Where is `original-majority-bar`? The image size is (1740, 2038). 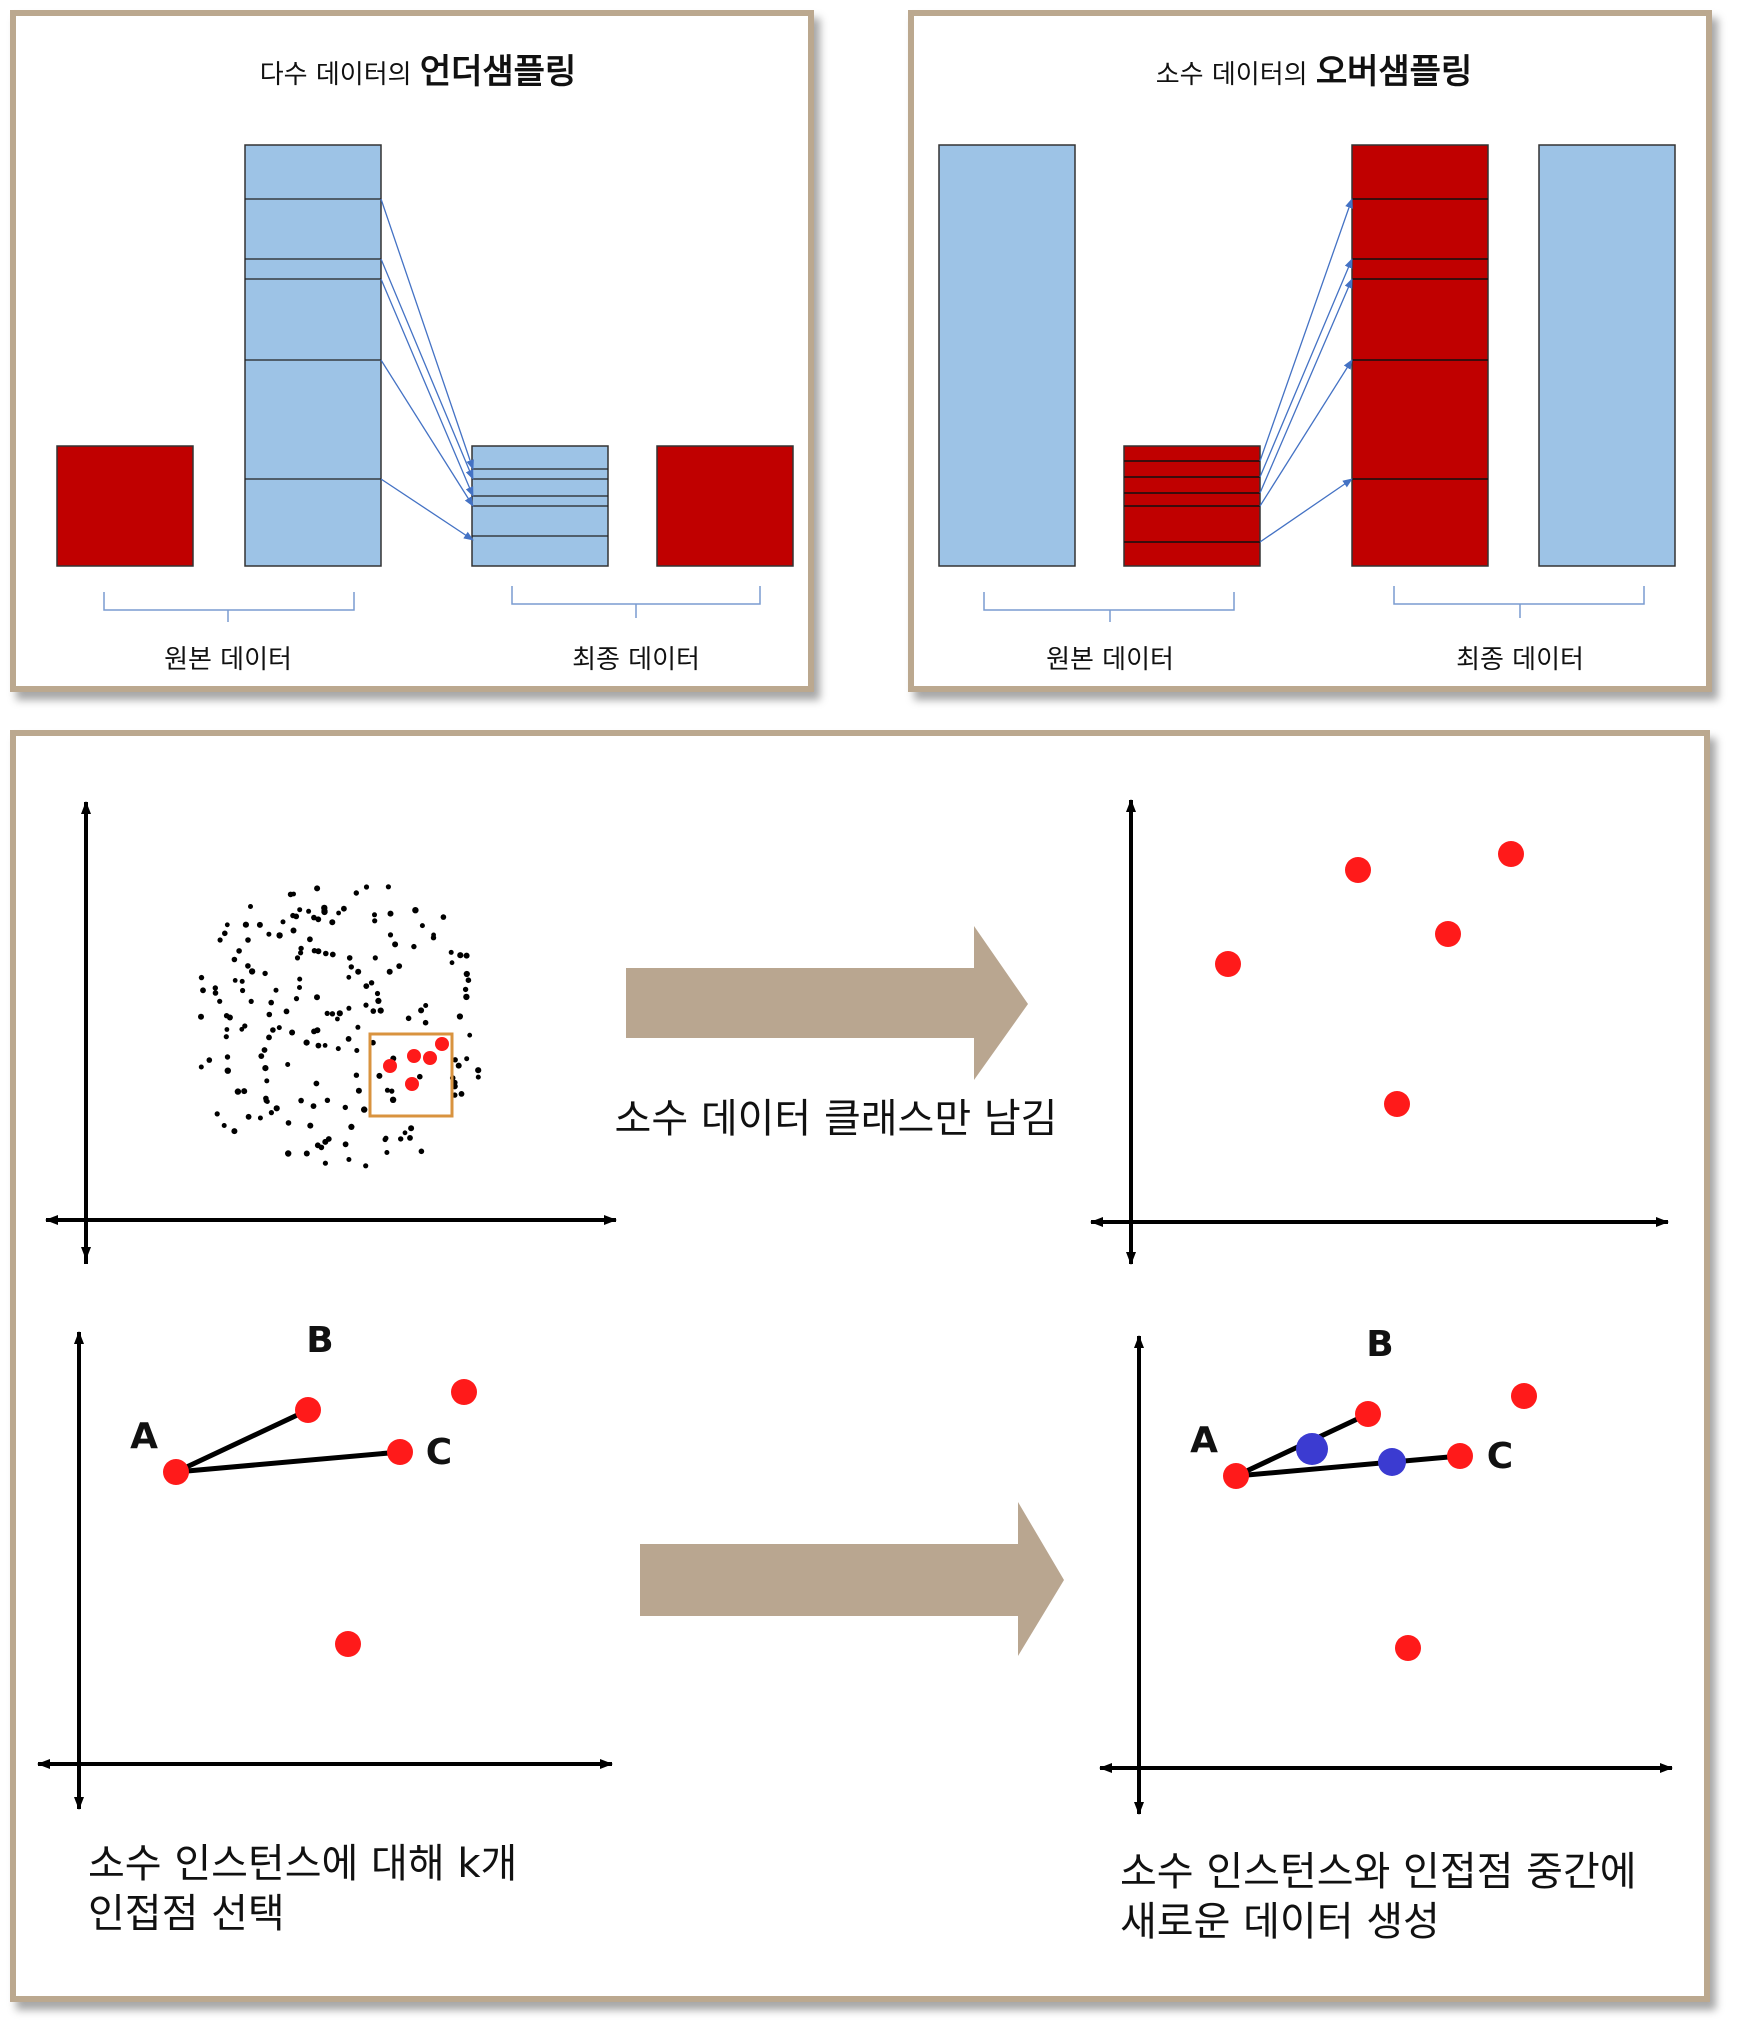 original-majority-bar is located at coordinates (1007, 355).